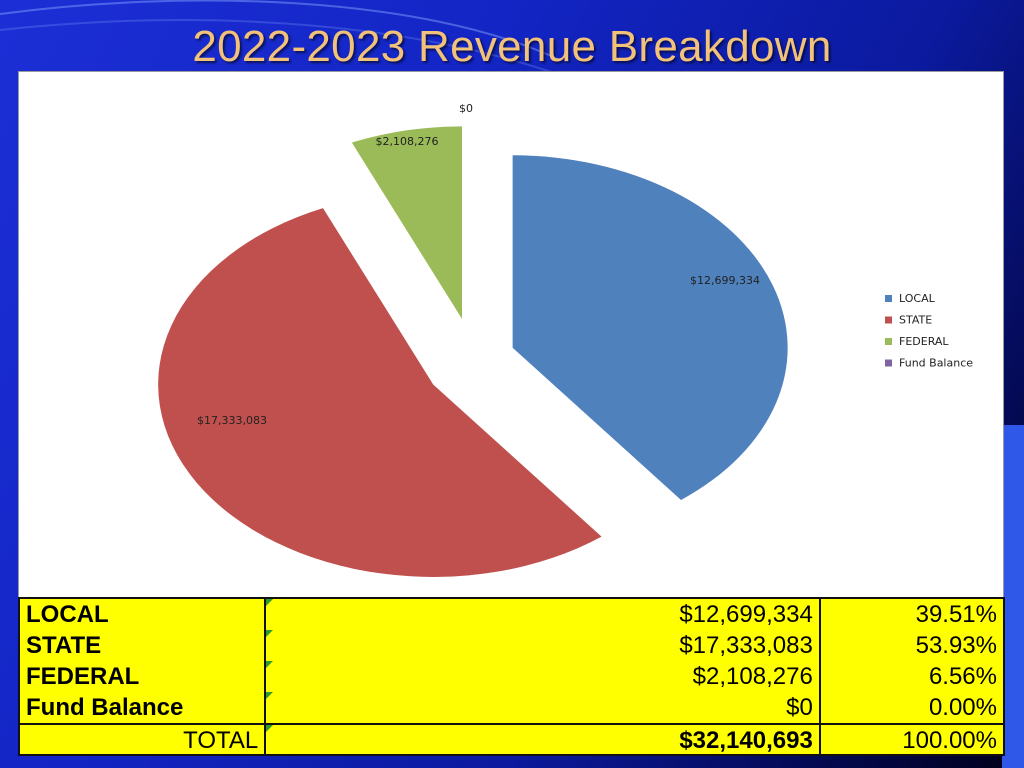 Image resolution: width=1024 pixels, height=768 pixels. I want to click on table-total-row: TOTAL $32,140,693 100.00%, so click(511, 739).